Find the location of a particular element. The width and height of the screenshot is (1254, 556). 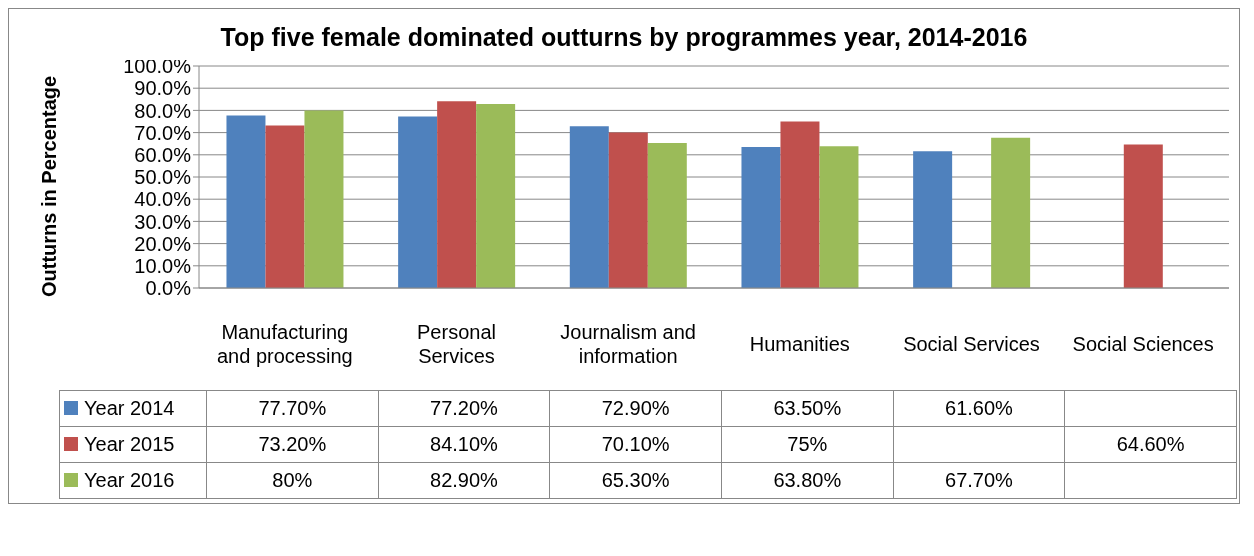

y-tick-label: 30.0% is located at coordinates (163, 221).